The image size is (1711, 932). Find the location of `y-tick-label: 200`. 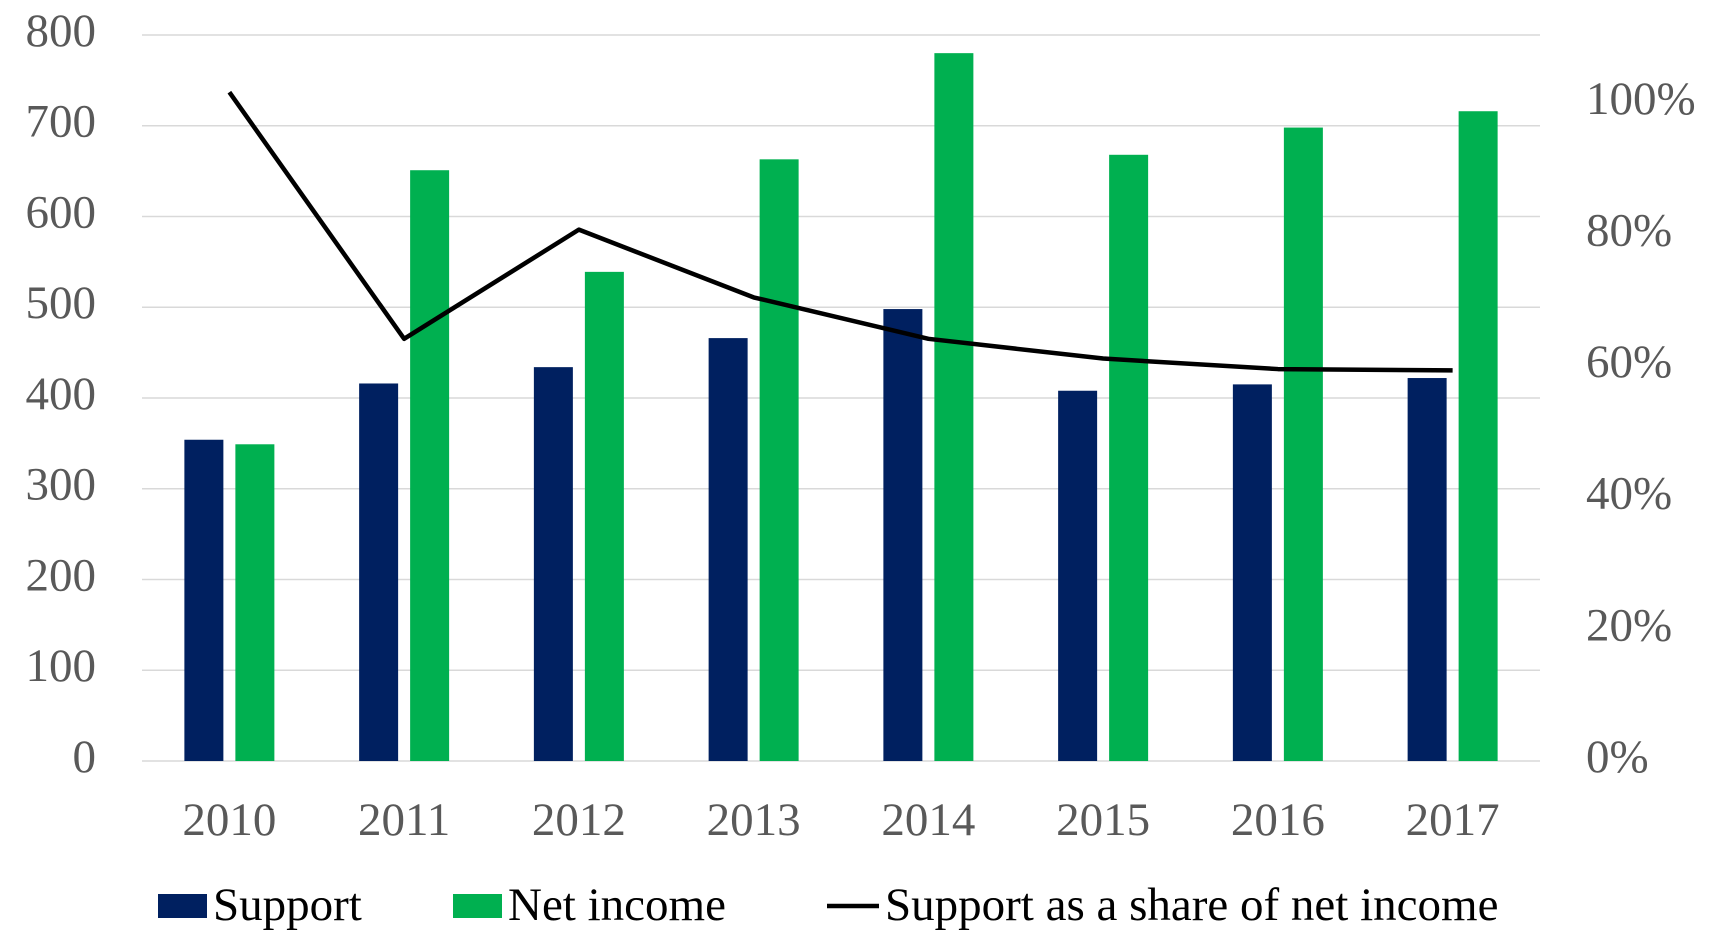

y-tick-label: 200 is located at coordinates (61, 575).